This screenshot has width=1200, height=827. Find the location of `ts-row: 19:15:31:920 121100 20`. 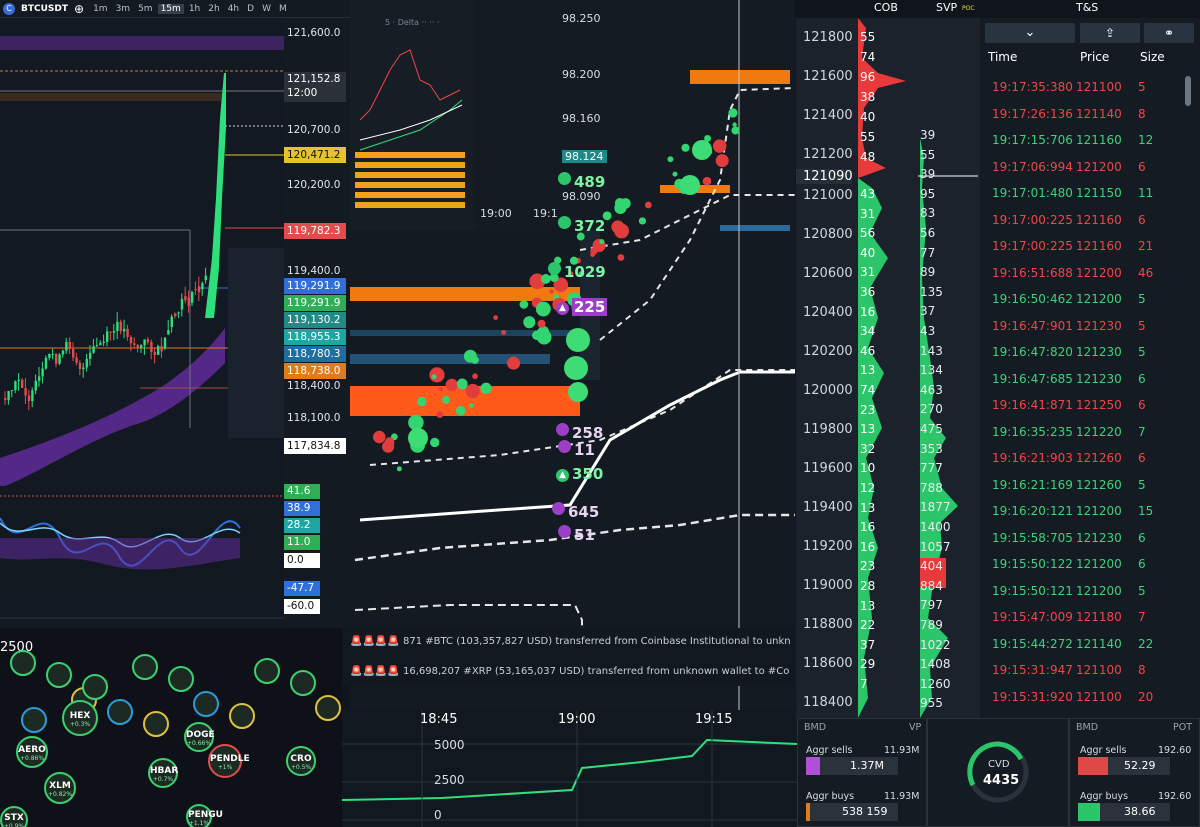

ts-row: 19:15:31:920 121100 20 is located at coordinates (1082, 697).